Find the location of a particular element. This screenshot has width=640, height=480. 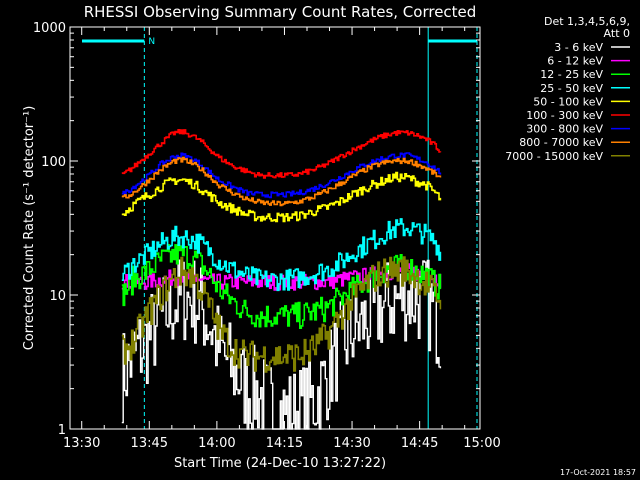

series-line-100-300-kev is located at coordinates (281, 154).